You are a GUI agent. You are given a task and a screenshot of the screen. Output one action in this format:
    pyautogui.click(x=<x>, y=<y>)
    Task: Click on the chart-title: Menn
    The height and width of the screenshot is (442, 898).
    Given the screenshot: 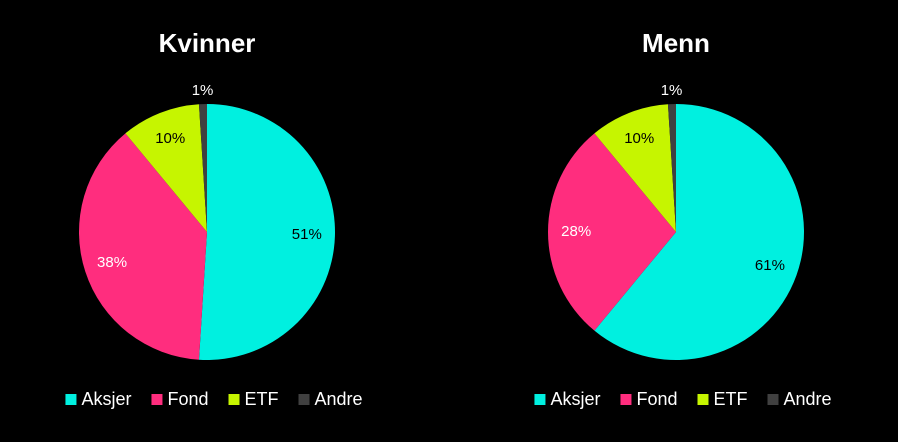 What is the action you would take?
    pyautogui.click(x=676, y=43)
    